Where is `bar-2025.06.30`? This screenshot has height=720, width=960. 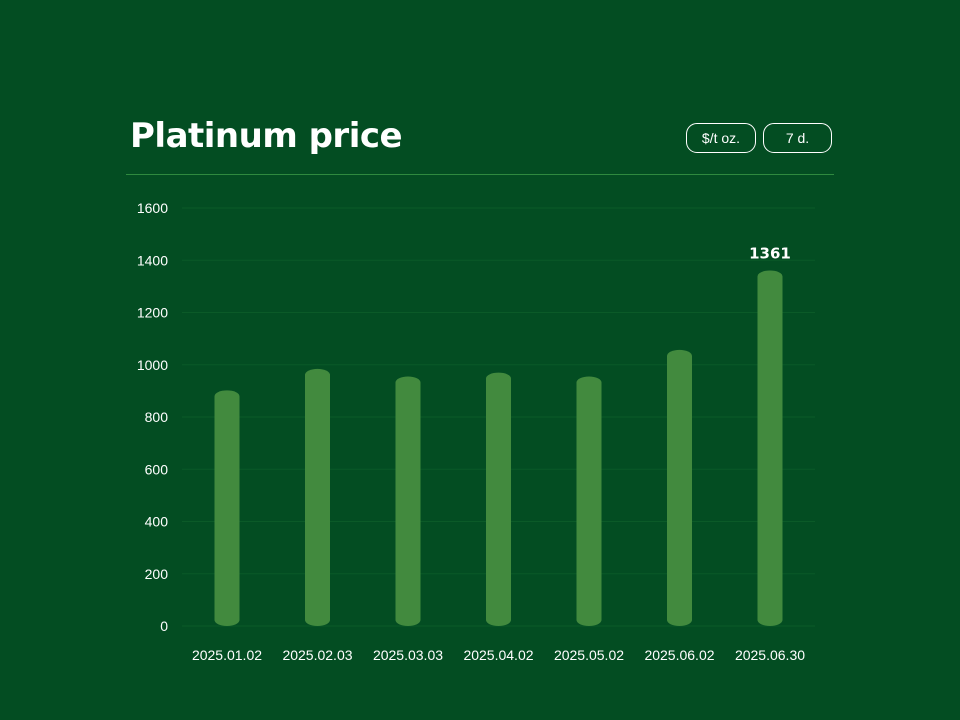
bar-2025.06.30 is located at coordinates (770, 448).